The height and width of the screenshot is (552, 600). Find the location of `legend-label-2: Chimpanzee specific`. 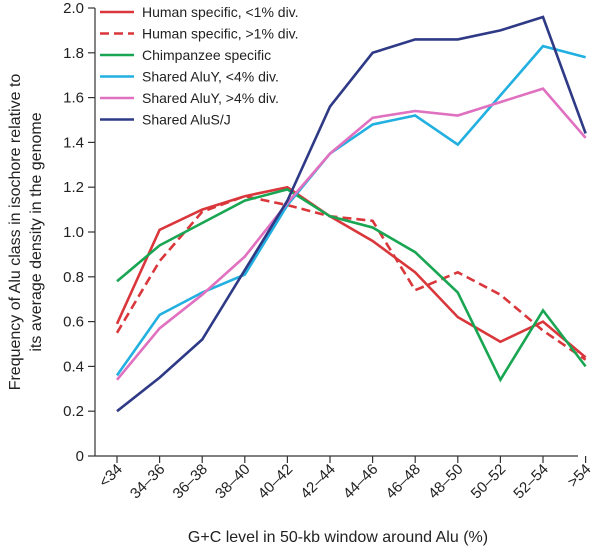

legend-label-2: Chimpanzee specific is located at coordinates (206, 55).